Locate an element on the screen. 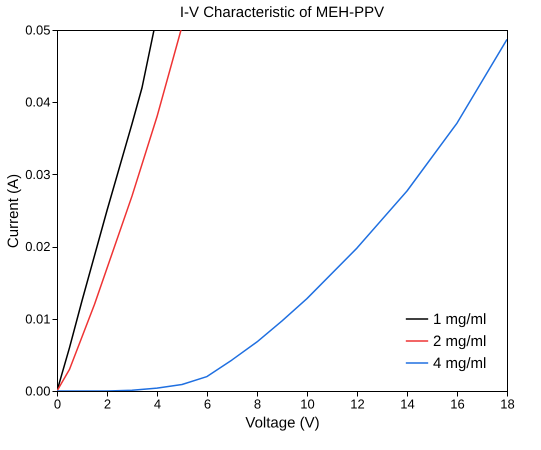 The height and width of the screenshot is (450, 541). x-tick-label: 6 is located at coordinates (208, 404).